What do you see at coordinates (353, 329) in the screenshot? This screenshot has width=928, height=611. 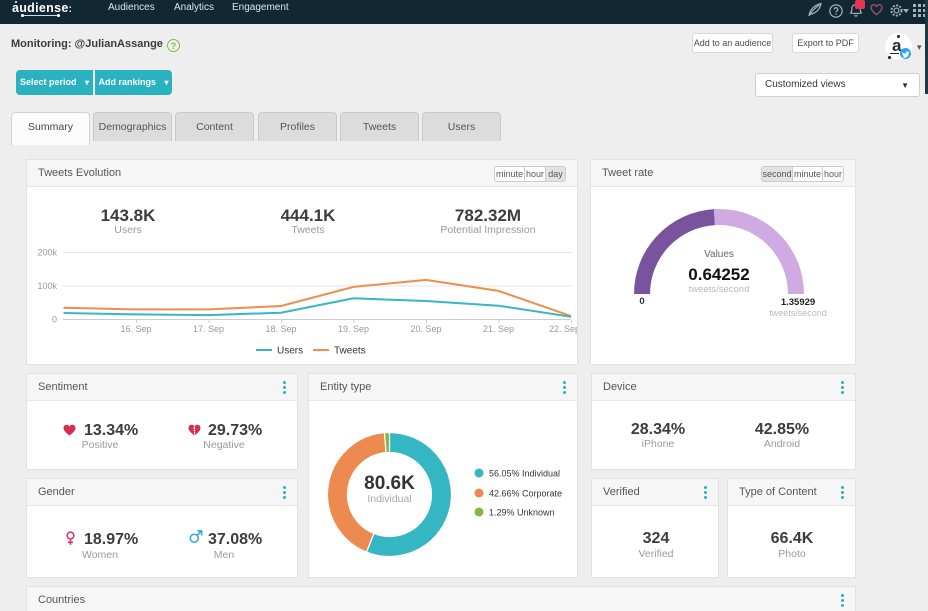 I see `svg-text: 19. Sep` at bounding box center [353, 329].